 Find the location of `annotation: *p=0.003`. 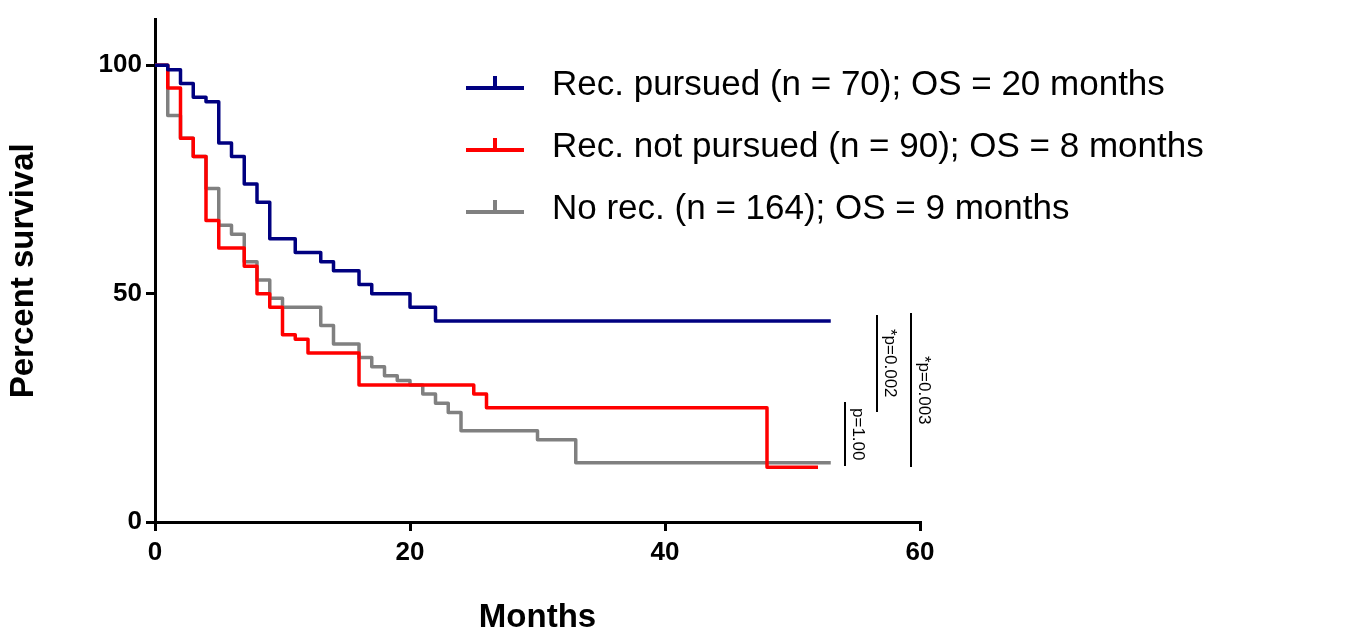

annotation: *p=0.003 is located at coordinates (924, 390).